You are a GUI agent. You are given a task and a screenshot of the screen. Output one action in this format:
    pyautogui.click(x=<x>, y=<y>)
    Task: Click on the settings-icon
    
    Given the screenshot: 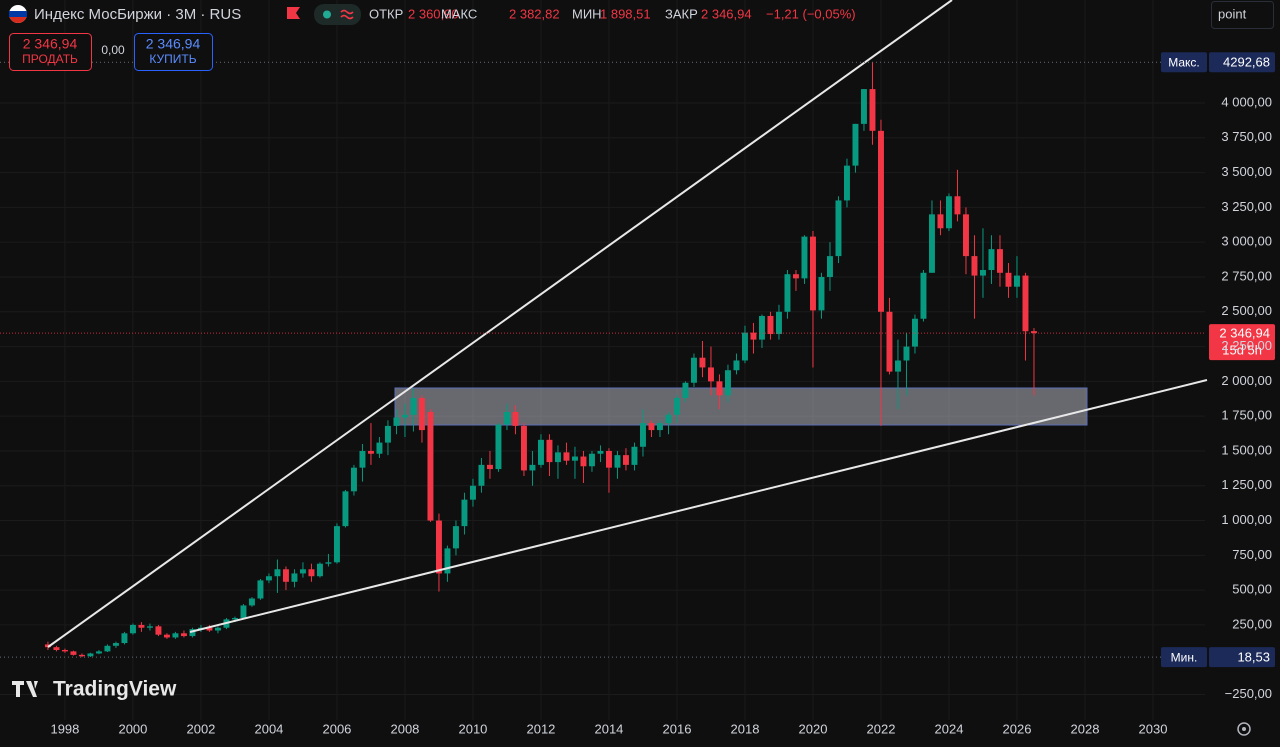 What is the action you would take?
    pyautogui.click(x=1244, y=729)
    